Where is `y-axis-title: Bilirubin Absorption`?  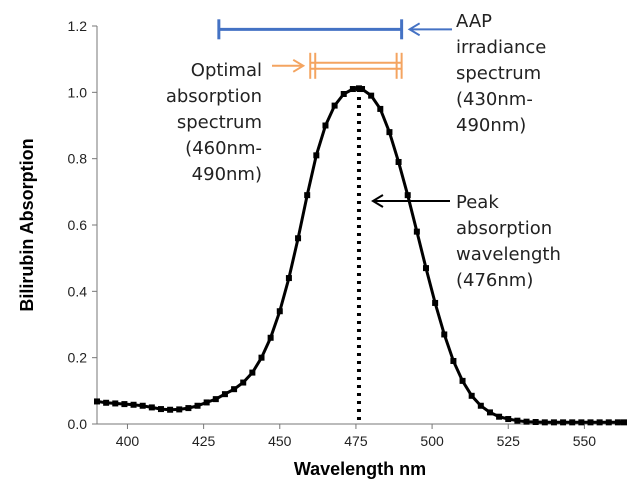 y-axis-title: Bilirubin Absorption is located at coordinates (27, 224).